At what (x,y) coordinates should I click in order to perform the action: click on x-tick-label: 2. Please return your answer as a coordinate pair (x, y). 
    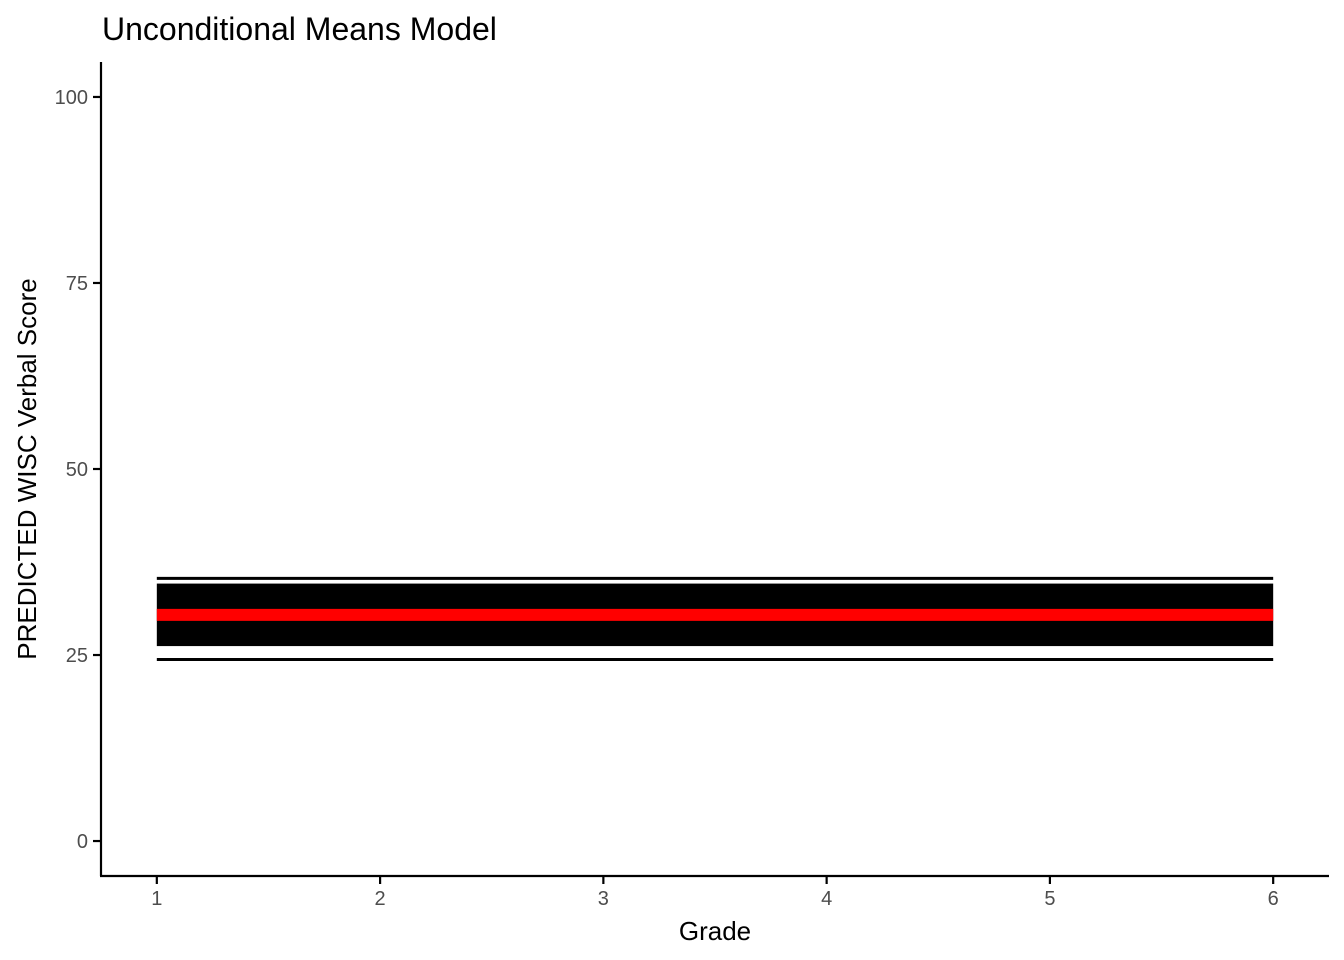
    Looking at the image, I should click on (380, 899).